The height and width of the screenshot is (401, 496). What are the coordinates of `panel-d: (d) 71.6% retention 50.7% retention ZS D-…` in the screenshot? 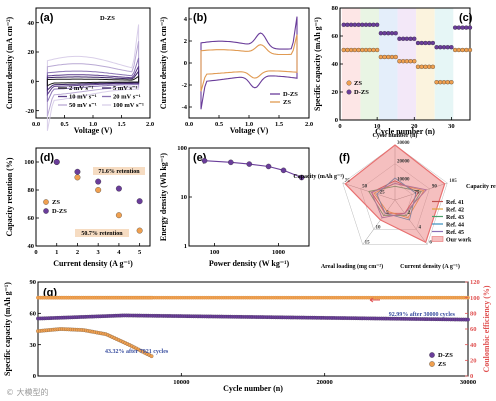 It's located at (78, 207).